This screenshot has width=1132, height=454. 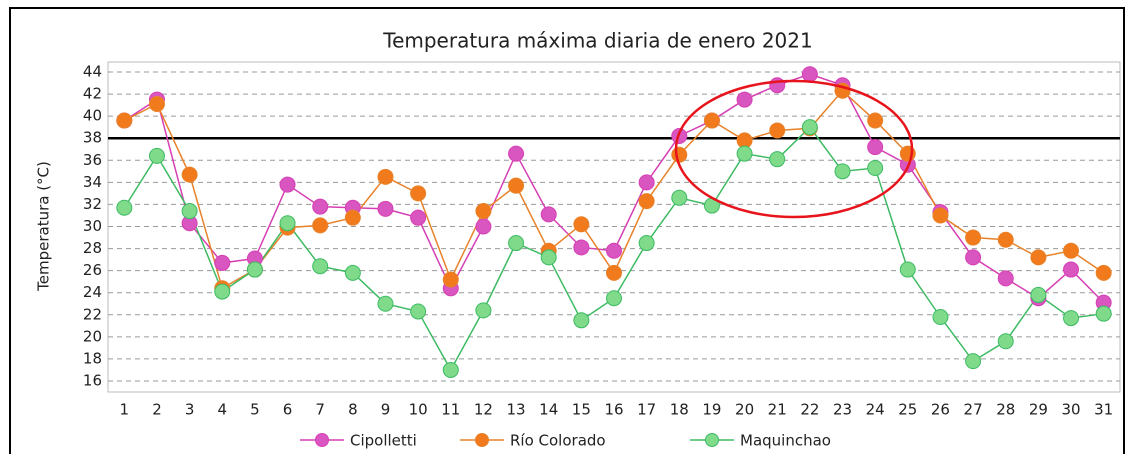 What do you see at coordinates (777, 410) in the screenshot?
I see `x-tick-label: 21` at bounding box center [777, 410].